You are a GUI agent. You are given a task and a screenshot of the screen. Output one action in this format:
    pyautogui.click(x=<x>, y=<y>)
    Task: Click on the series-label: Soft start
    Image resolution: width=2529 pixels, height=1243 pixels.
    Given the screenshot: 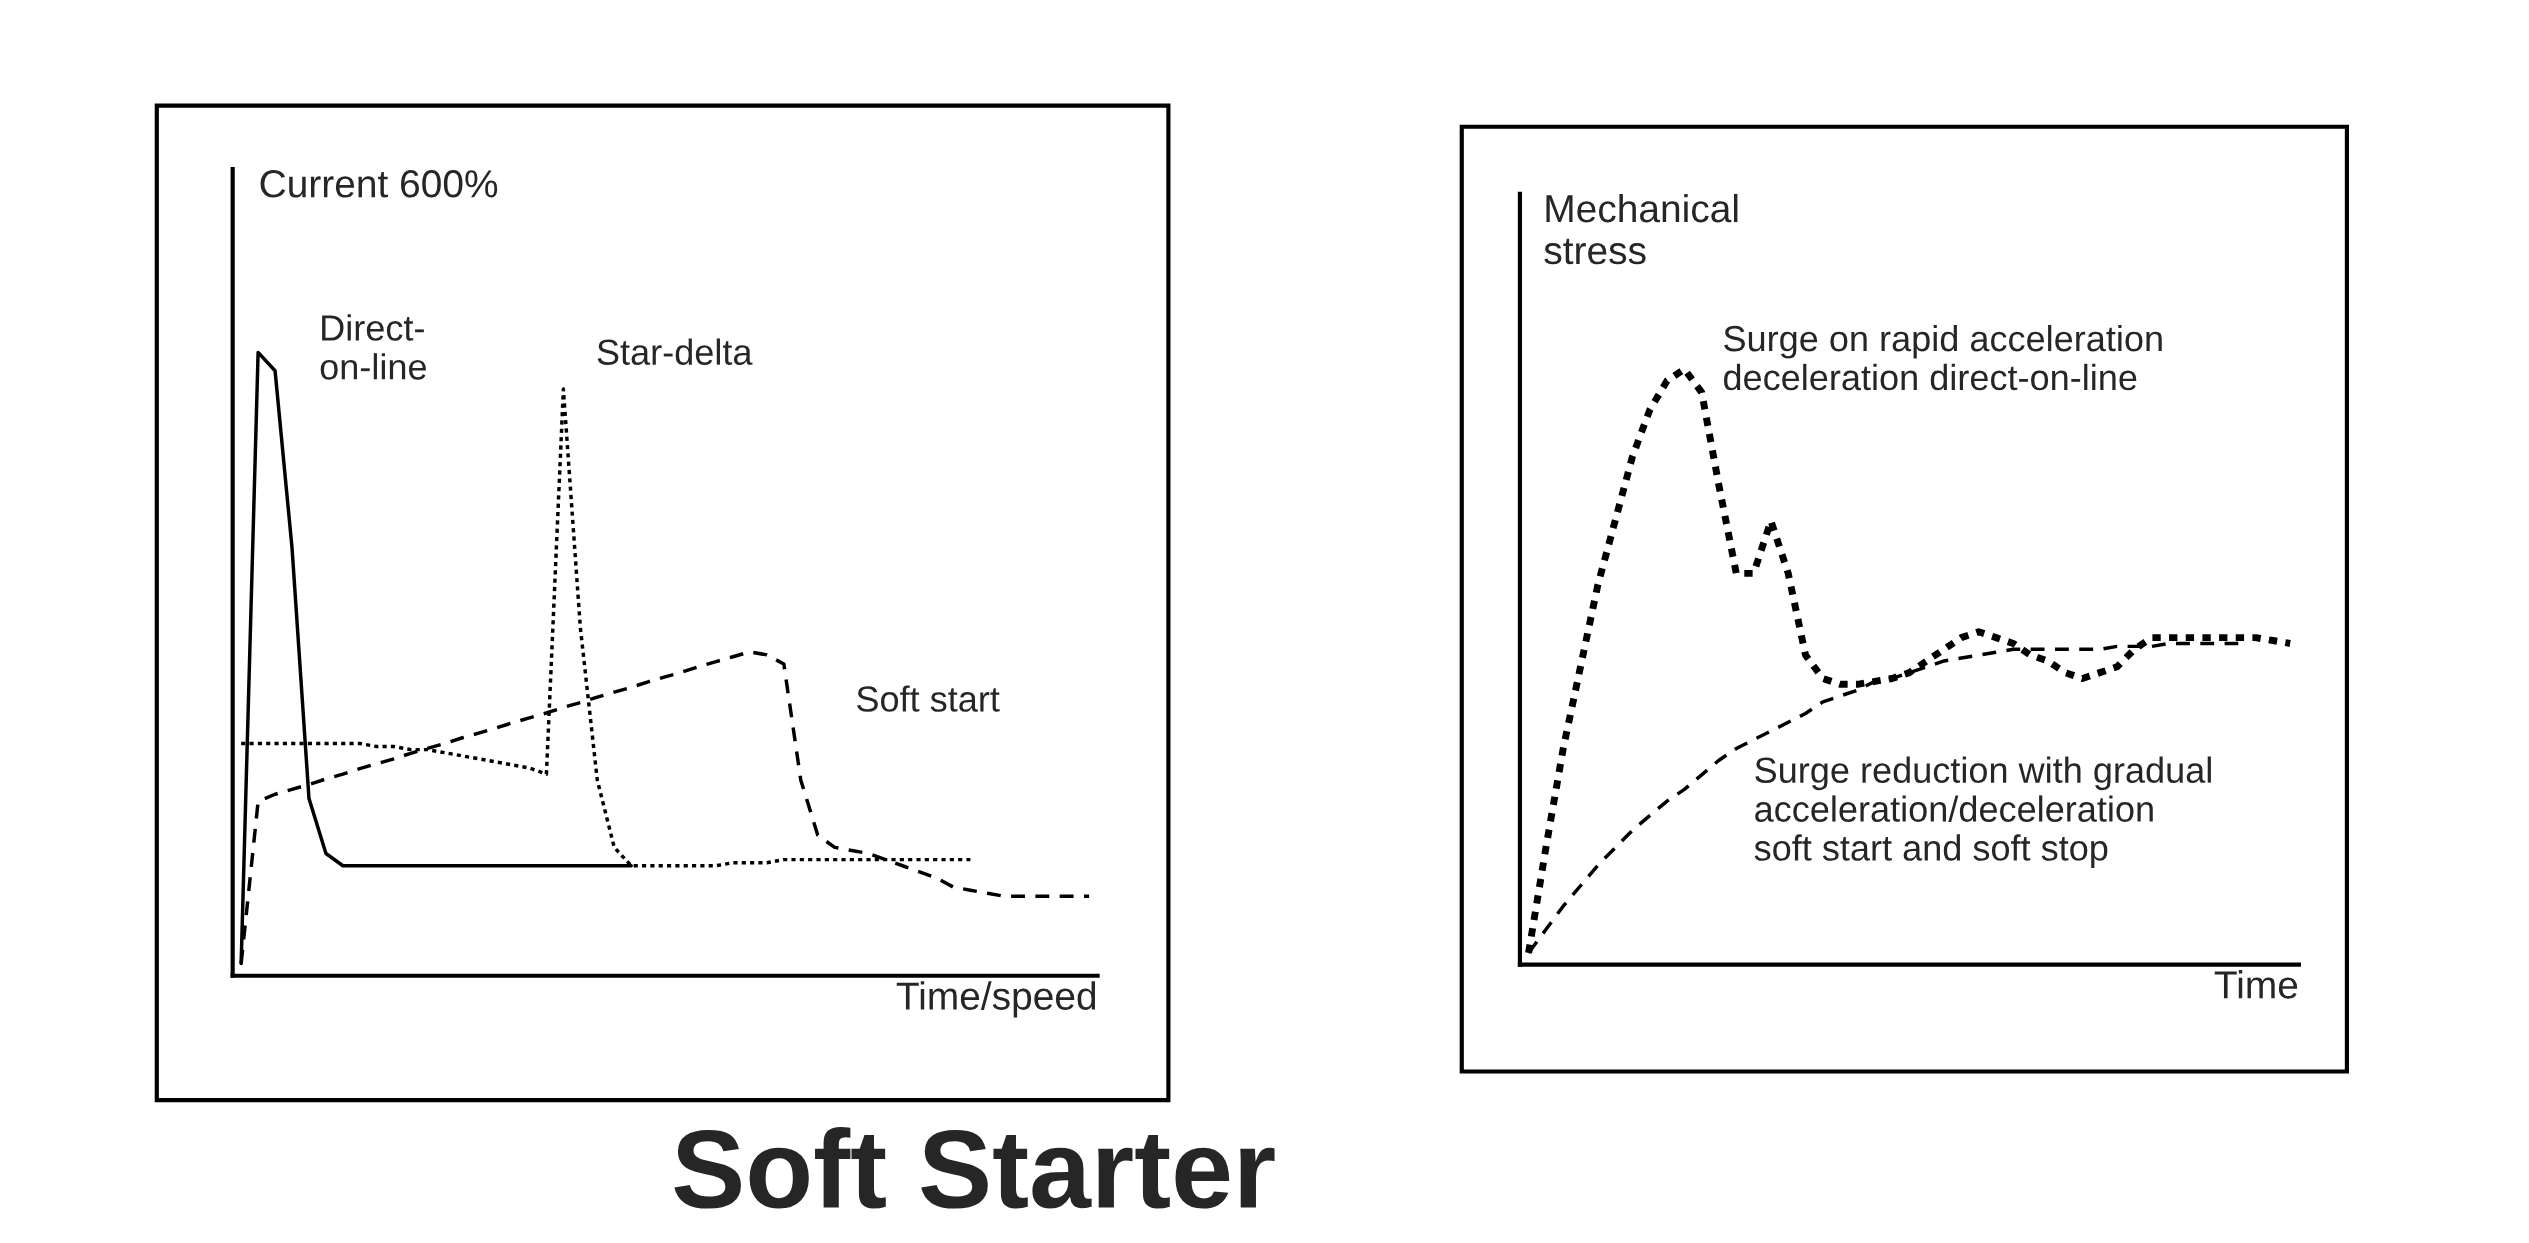 What is the action you would take?
    pyautogui.click(x=928, y=698)
    